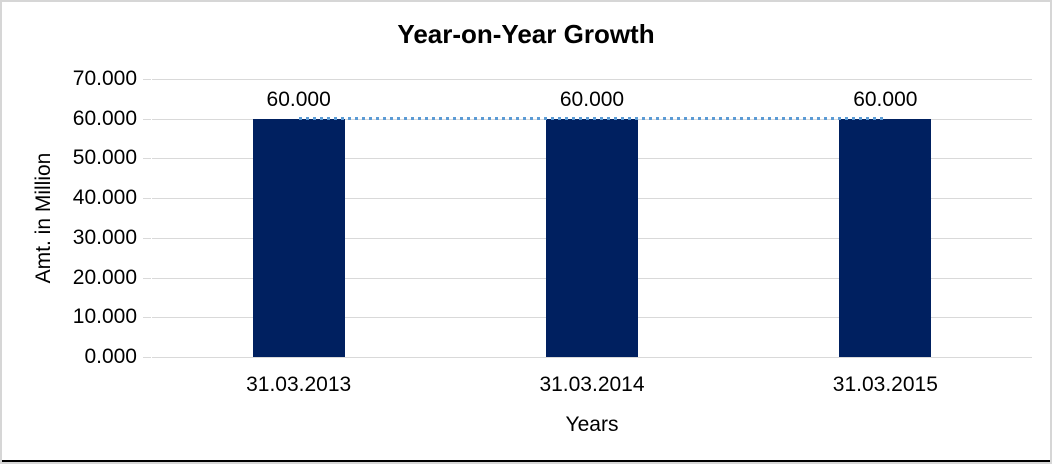 Image resolution: width=1052 pixels, height=464 pixels. What do you see at coordinates (104, 237) in the screenshot?
I see `y-tick-label: 30.000` at bounding box center [104, 237].